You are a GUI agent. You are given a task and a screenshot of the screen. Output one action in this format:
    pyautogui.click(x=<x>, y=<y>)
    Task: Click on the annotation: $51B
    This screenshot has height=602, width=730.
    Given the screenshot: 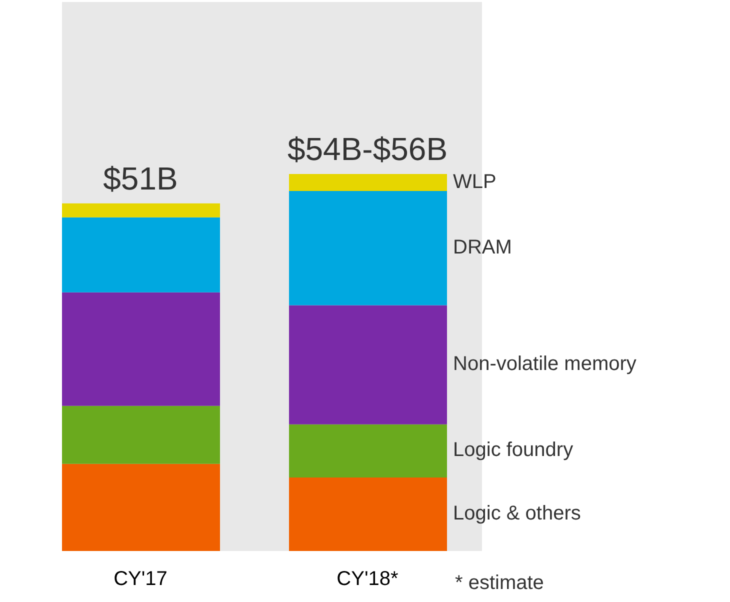 What is the action you would take?
    pyautogui.click(x=140, y=178)
    